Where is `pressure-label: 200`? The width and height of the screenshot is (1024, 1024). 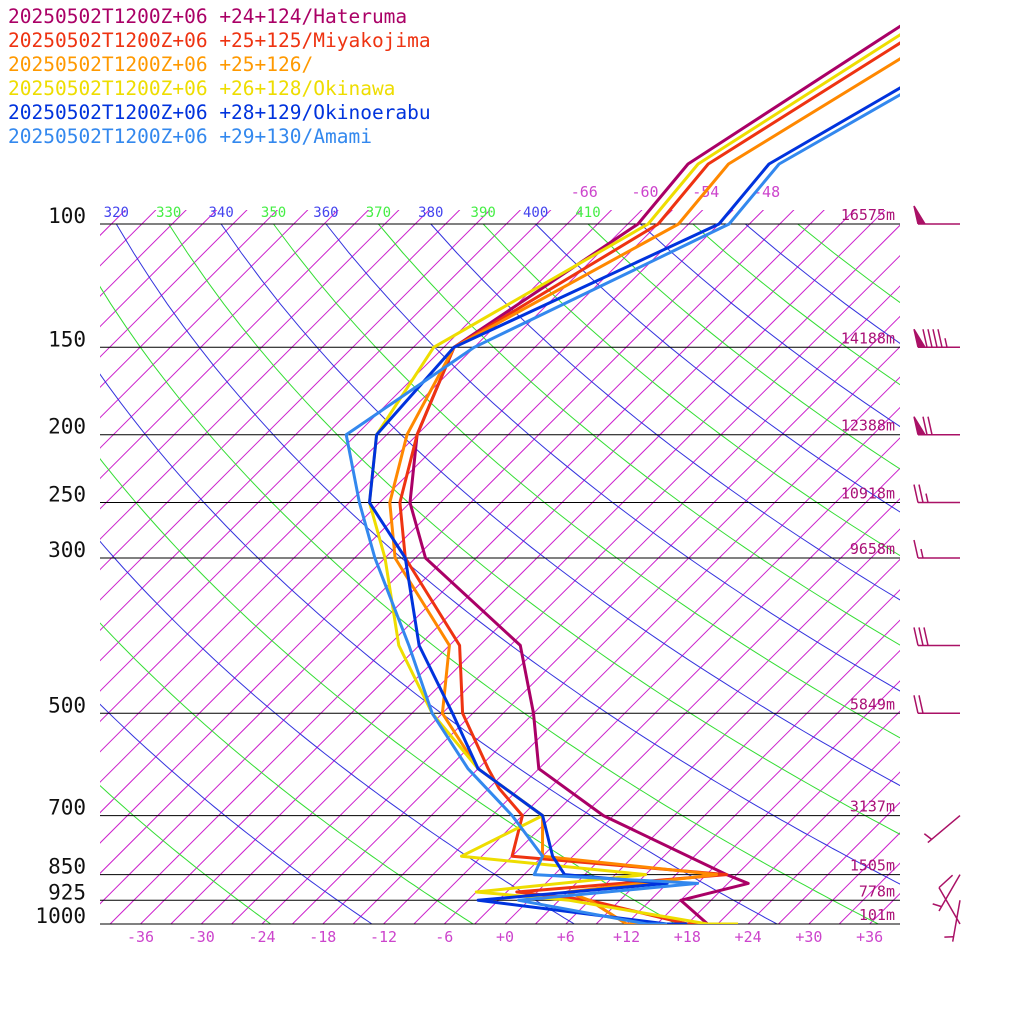
pressure-label: 200 is located at coordinates (67, 427).